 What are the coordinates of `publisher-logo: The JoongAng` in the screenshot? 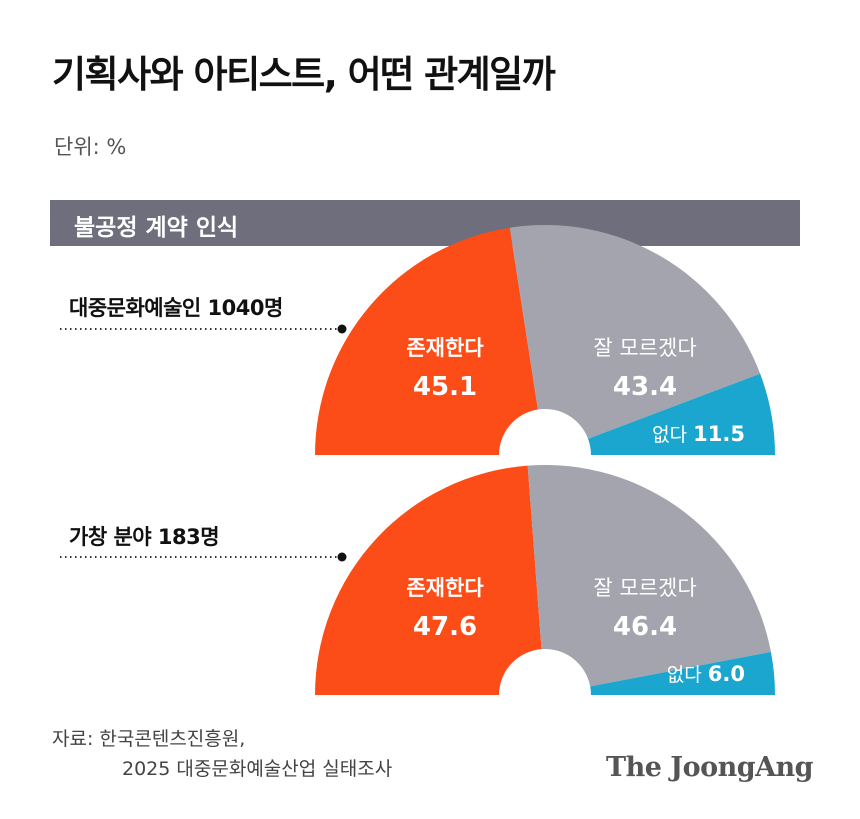 It's located at (710, 767).